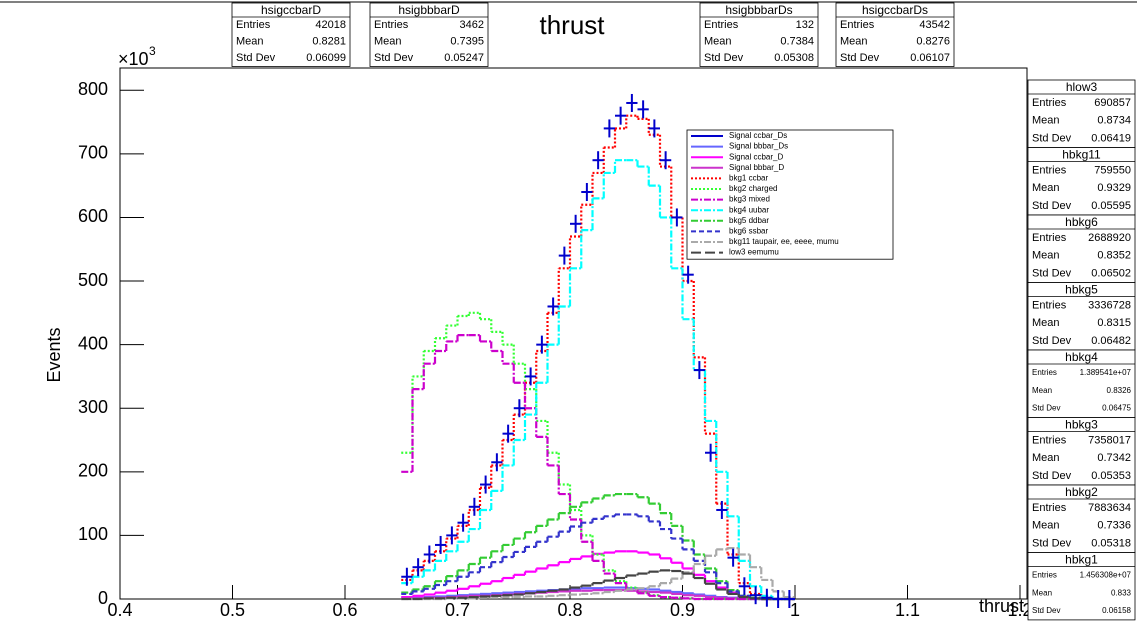  I want to click on y-scale-exponent: 3, so click(152, 51).